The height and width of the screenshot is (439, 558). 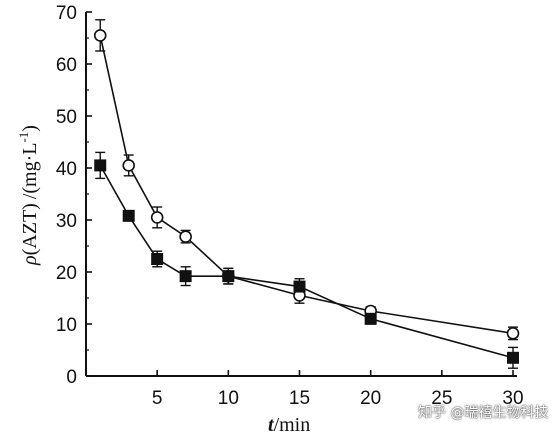 What do you see at coordinates (157, 398) in the screenshot?
I see `x-tick-label: 5` at bounding box center [157, 398].